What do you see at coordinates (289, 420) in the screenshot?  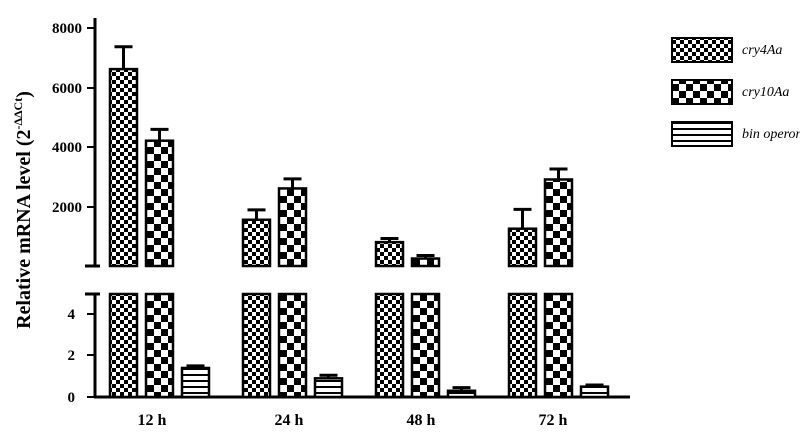 I see `x-tick-label: 24 h` at bounding box center [289, 420].